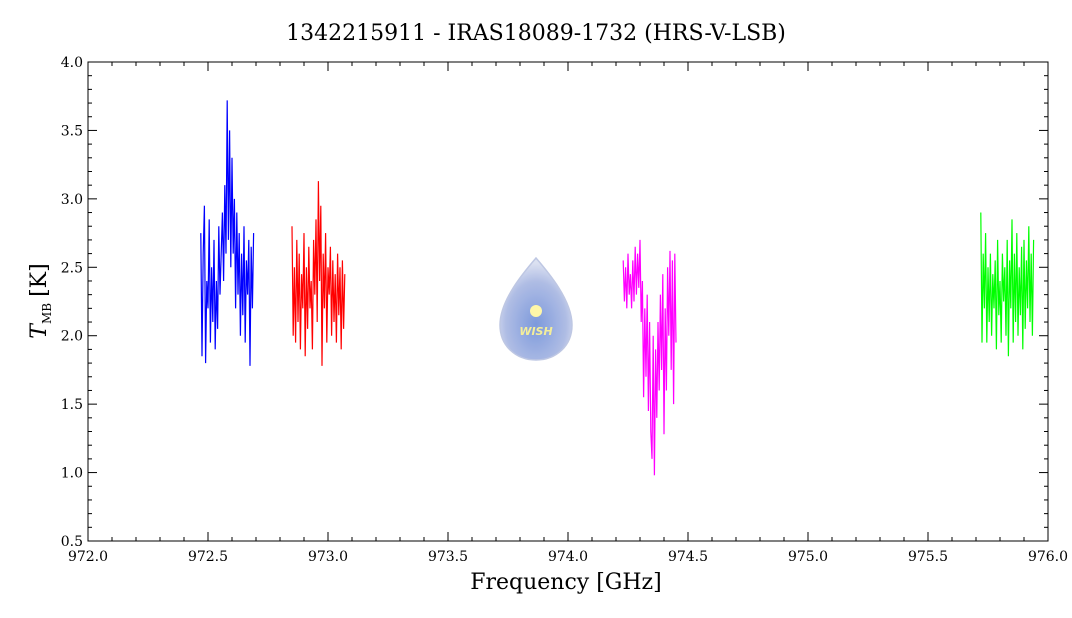 This screenshot has height=618, width=1072. I want to click on y-axis-label: TMB [K], so click(40, 300).